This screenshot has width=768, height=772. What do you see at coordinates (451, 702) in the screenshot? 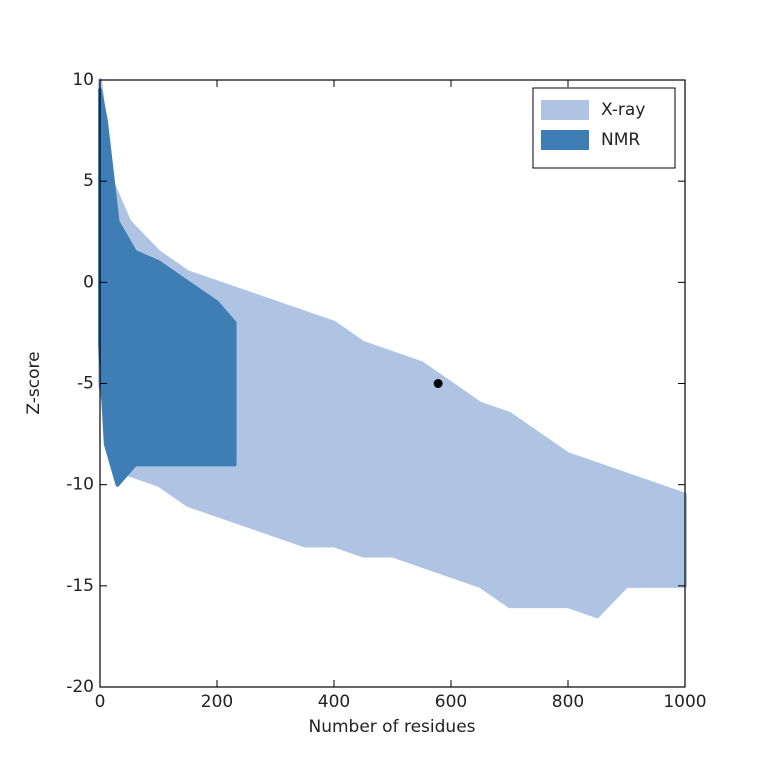
I see `x-tick-label: 600` at bounding box center [451, 702].